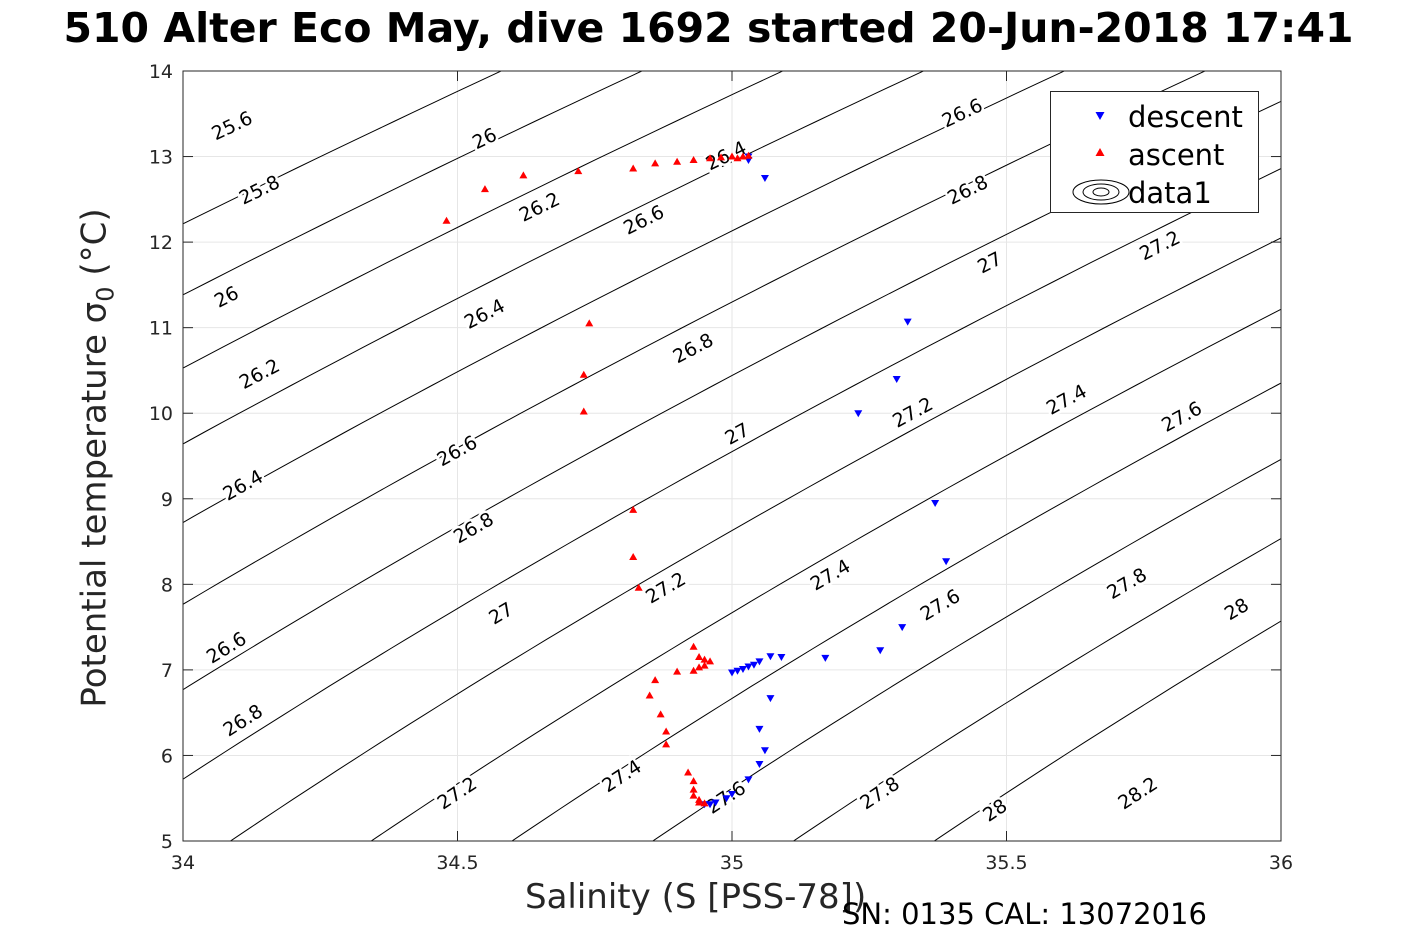  Describe the element at coordinates (457, 863) in the screenshot. I see `x-tick-label: 34.5` at that location.